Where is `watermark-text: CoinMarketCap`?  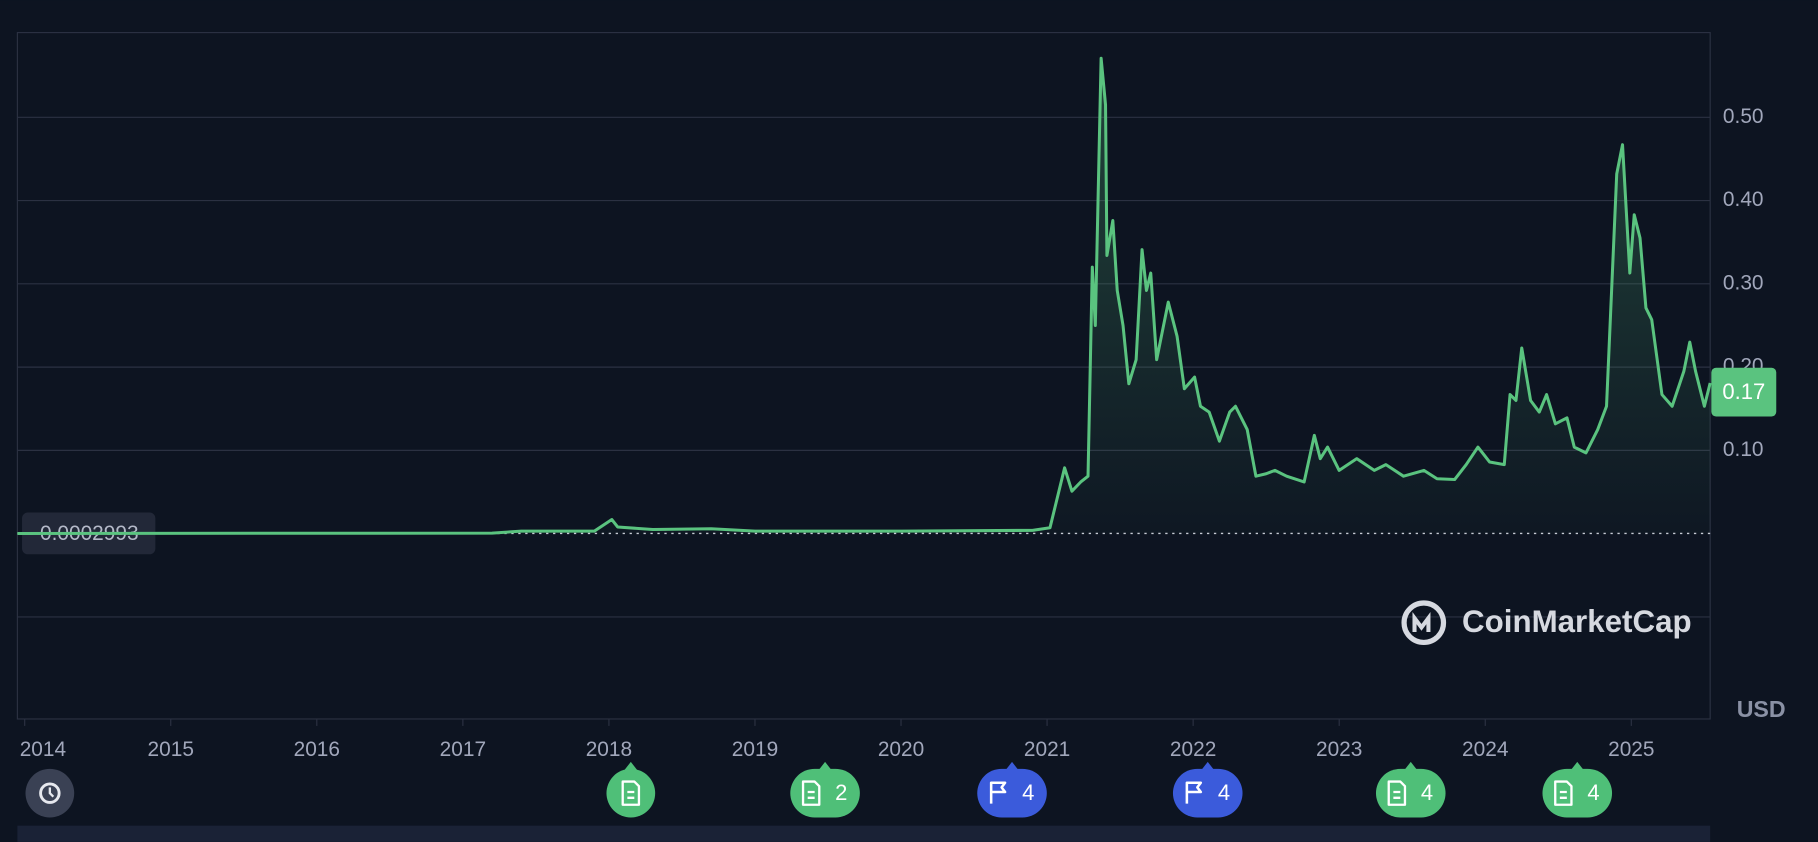 watermark-text: CoinMarketCap is located at coordinates (1577, 621).